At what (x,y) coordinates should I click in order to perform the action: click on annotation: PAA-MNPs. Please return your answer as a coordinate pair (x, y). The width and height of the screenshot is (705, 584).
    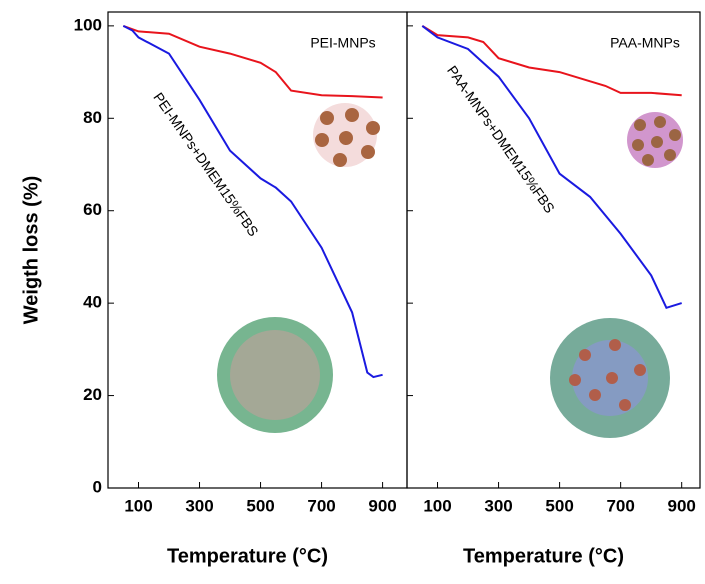
    Looking at the image, I should click on (645, 43).